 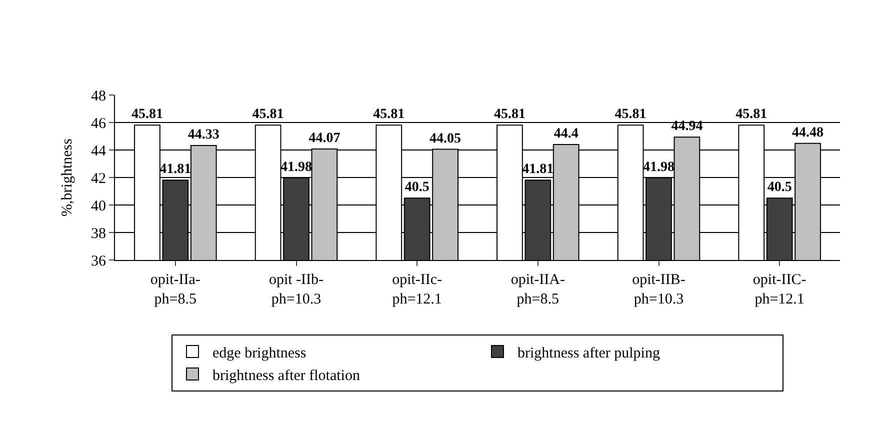 What do you see at coordinates (98, 178) in the screenshot?
I see `y-tick-label: 42` at bounding box center [98, 178].